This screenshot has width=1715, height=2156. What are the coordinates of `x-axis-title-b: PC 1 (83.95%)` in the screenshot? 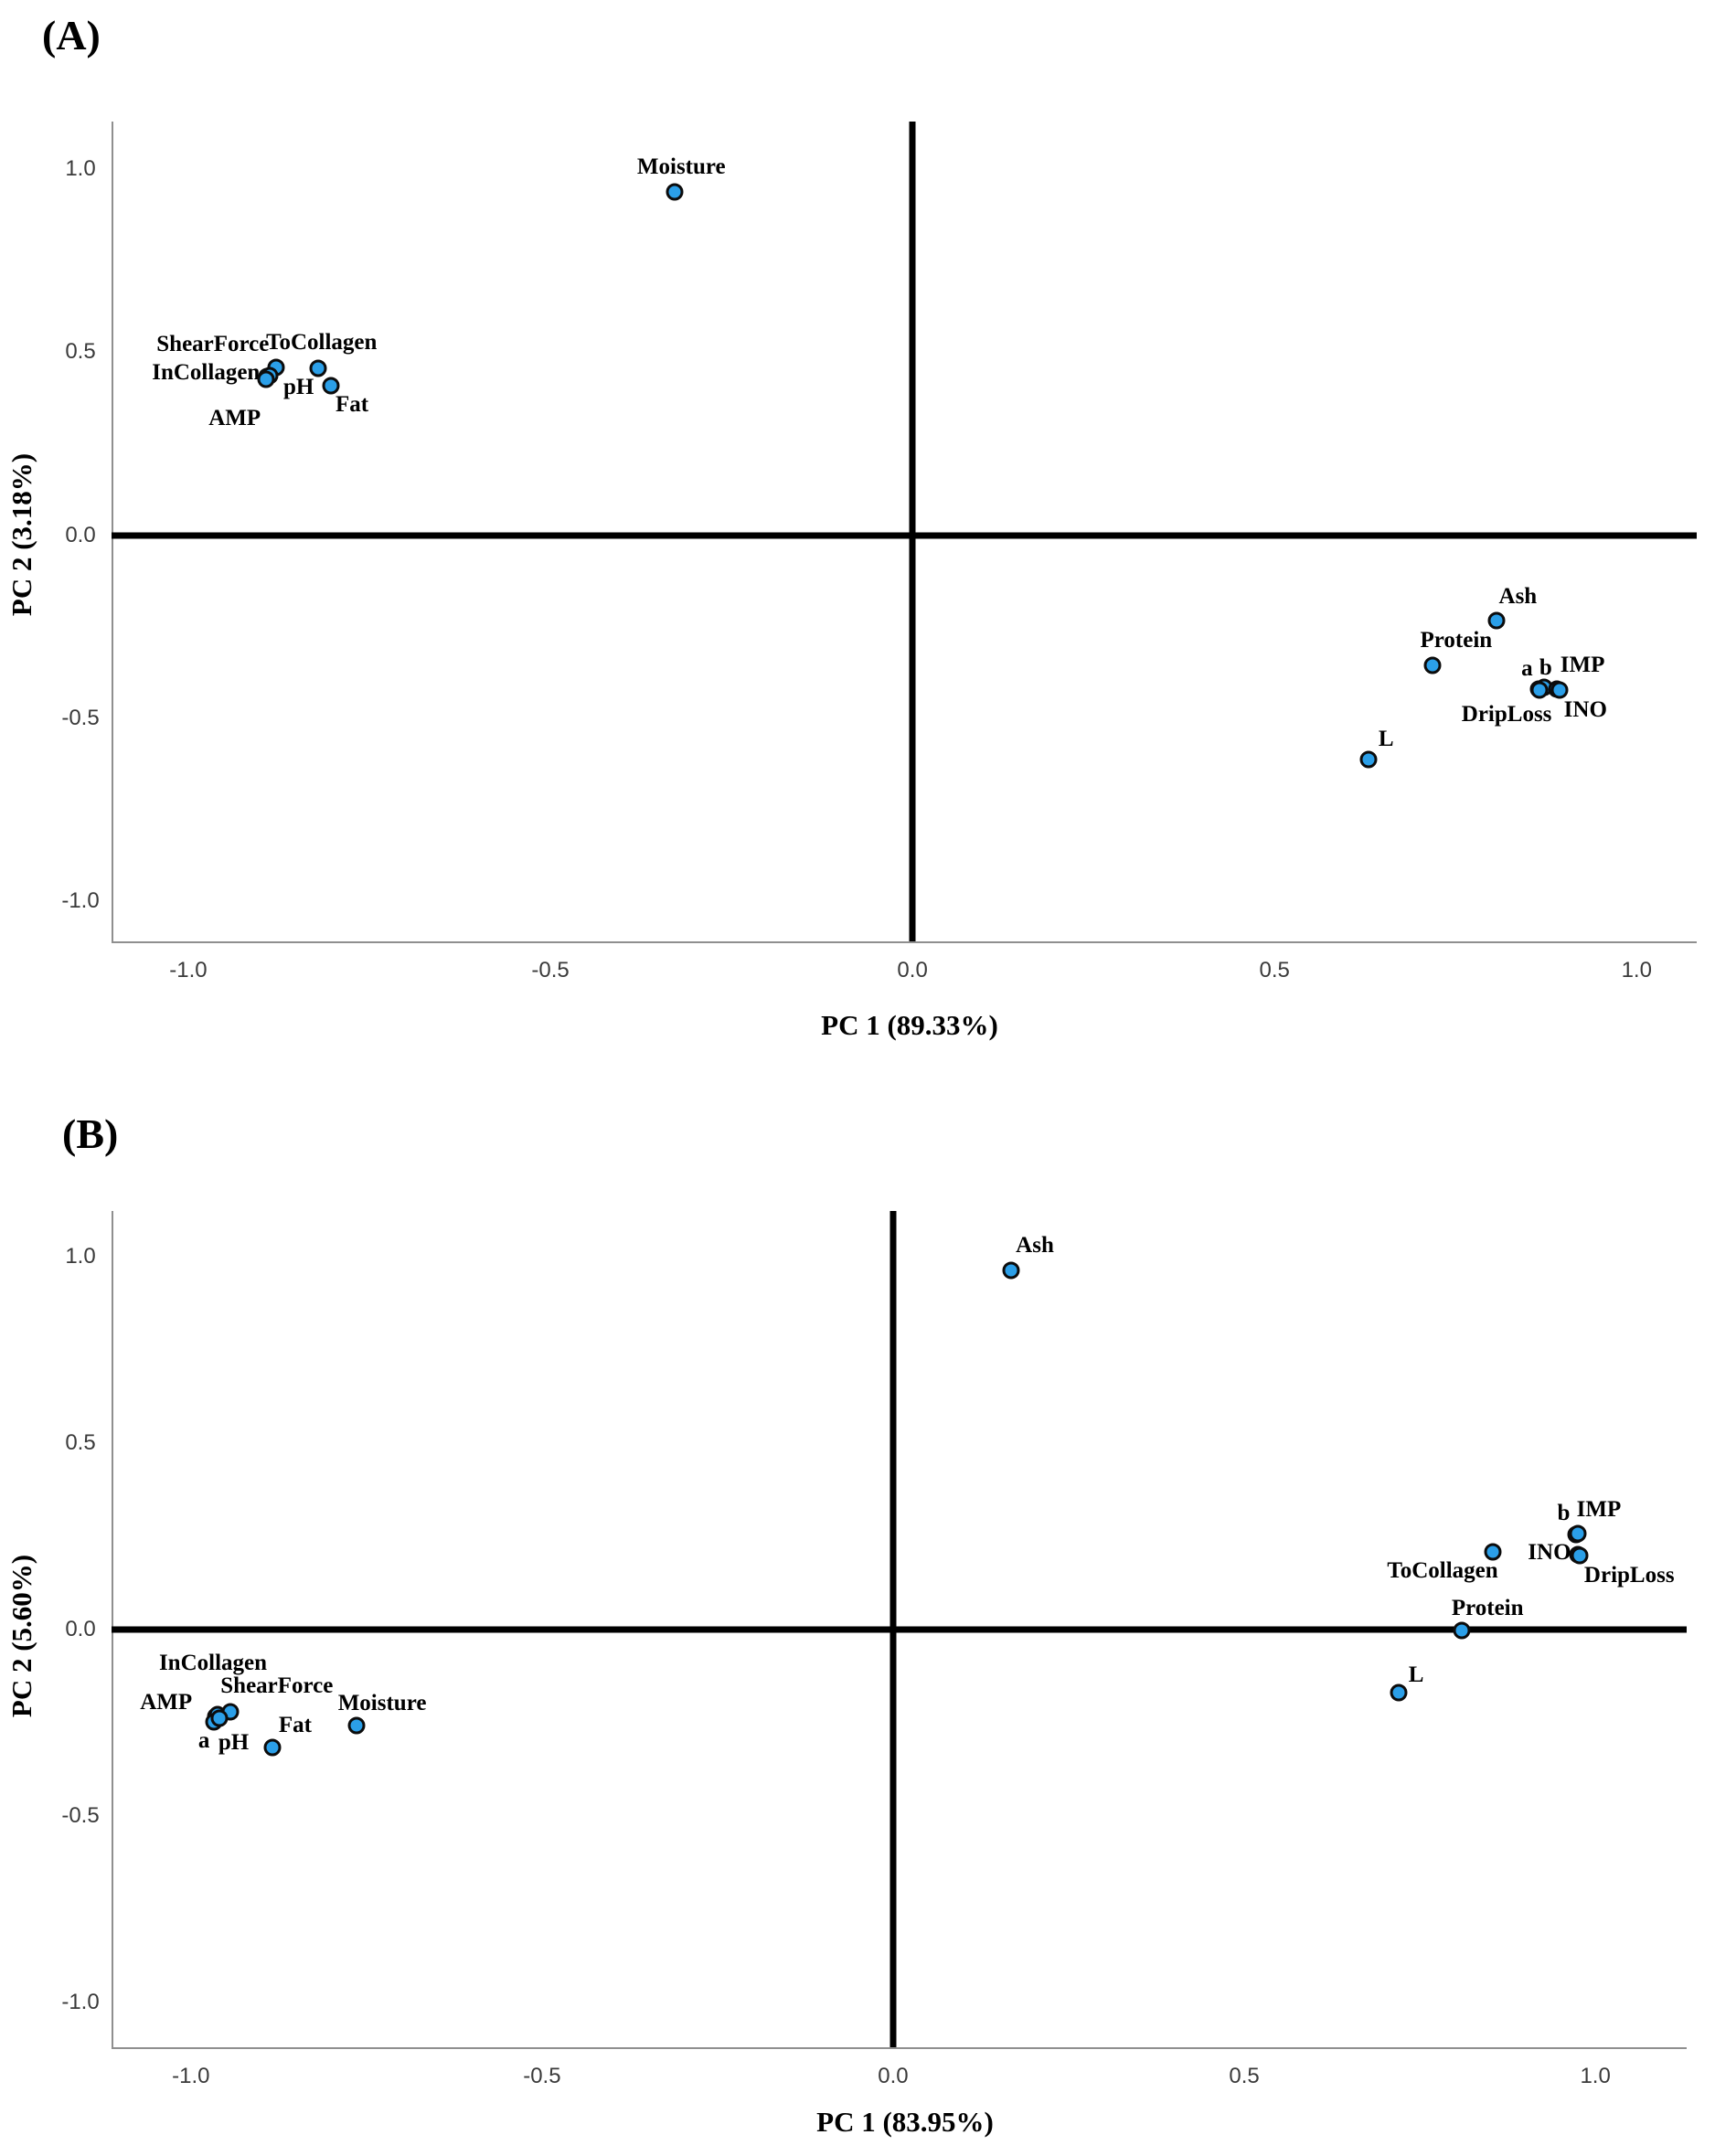 It's located at (905, 2122).